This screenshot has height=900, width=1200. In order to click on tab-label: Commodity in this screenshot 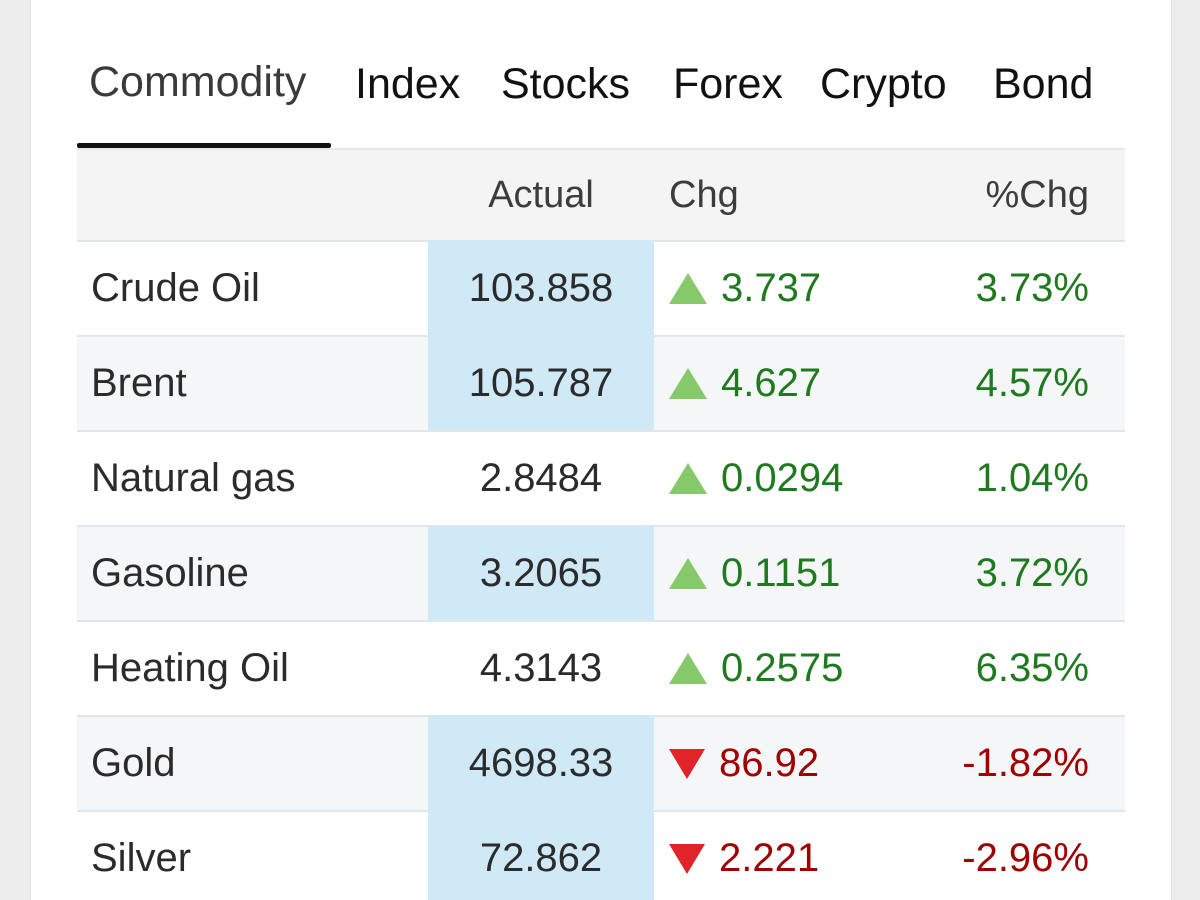, I will do `click(198, 82)`.